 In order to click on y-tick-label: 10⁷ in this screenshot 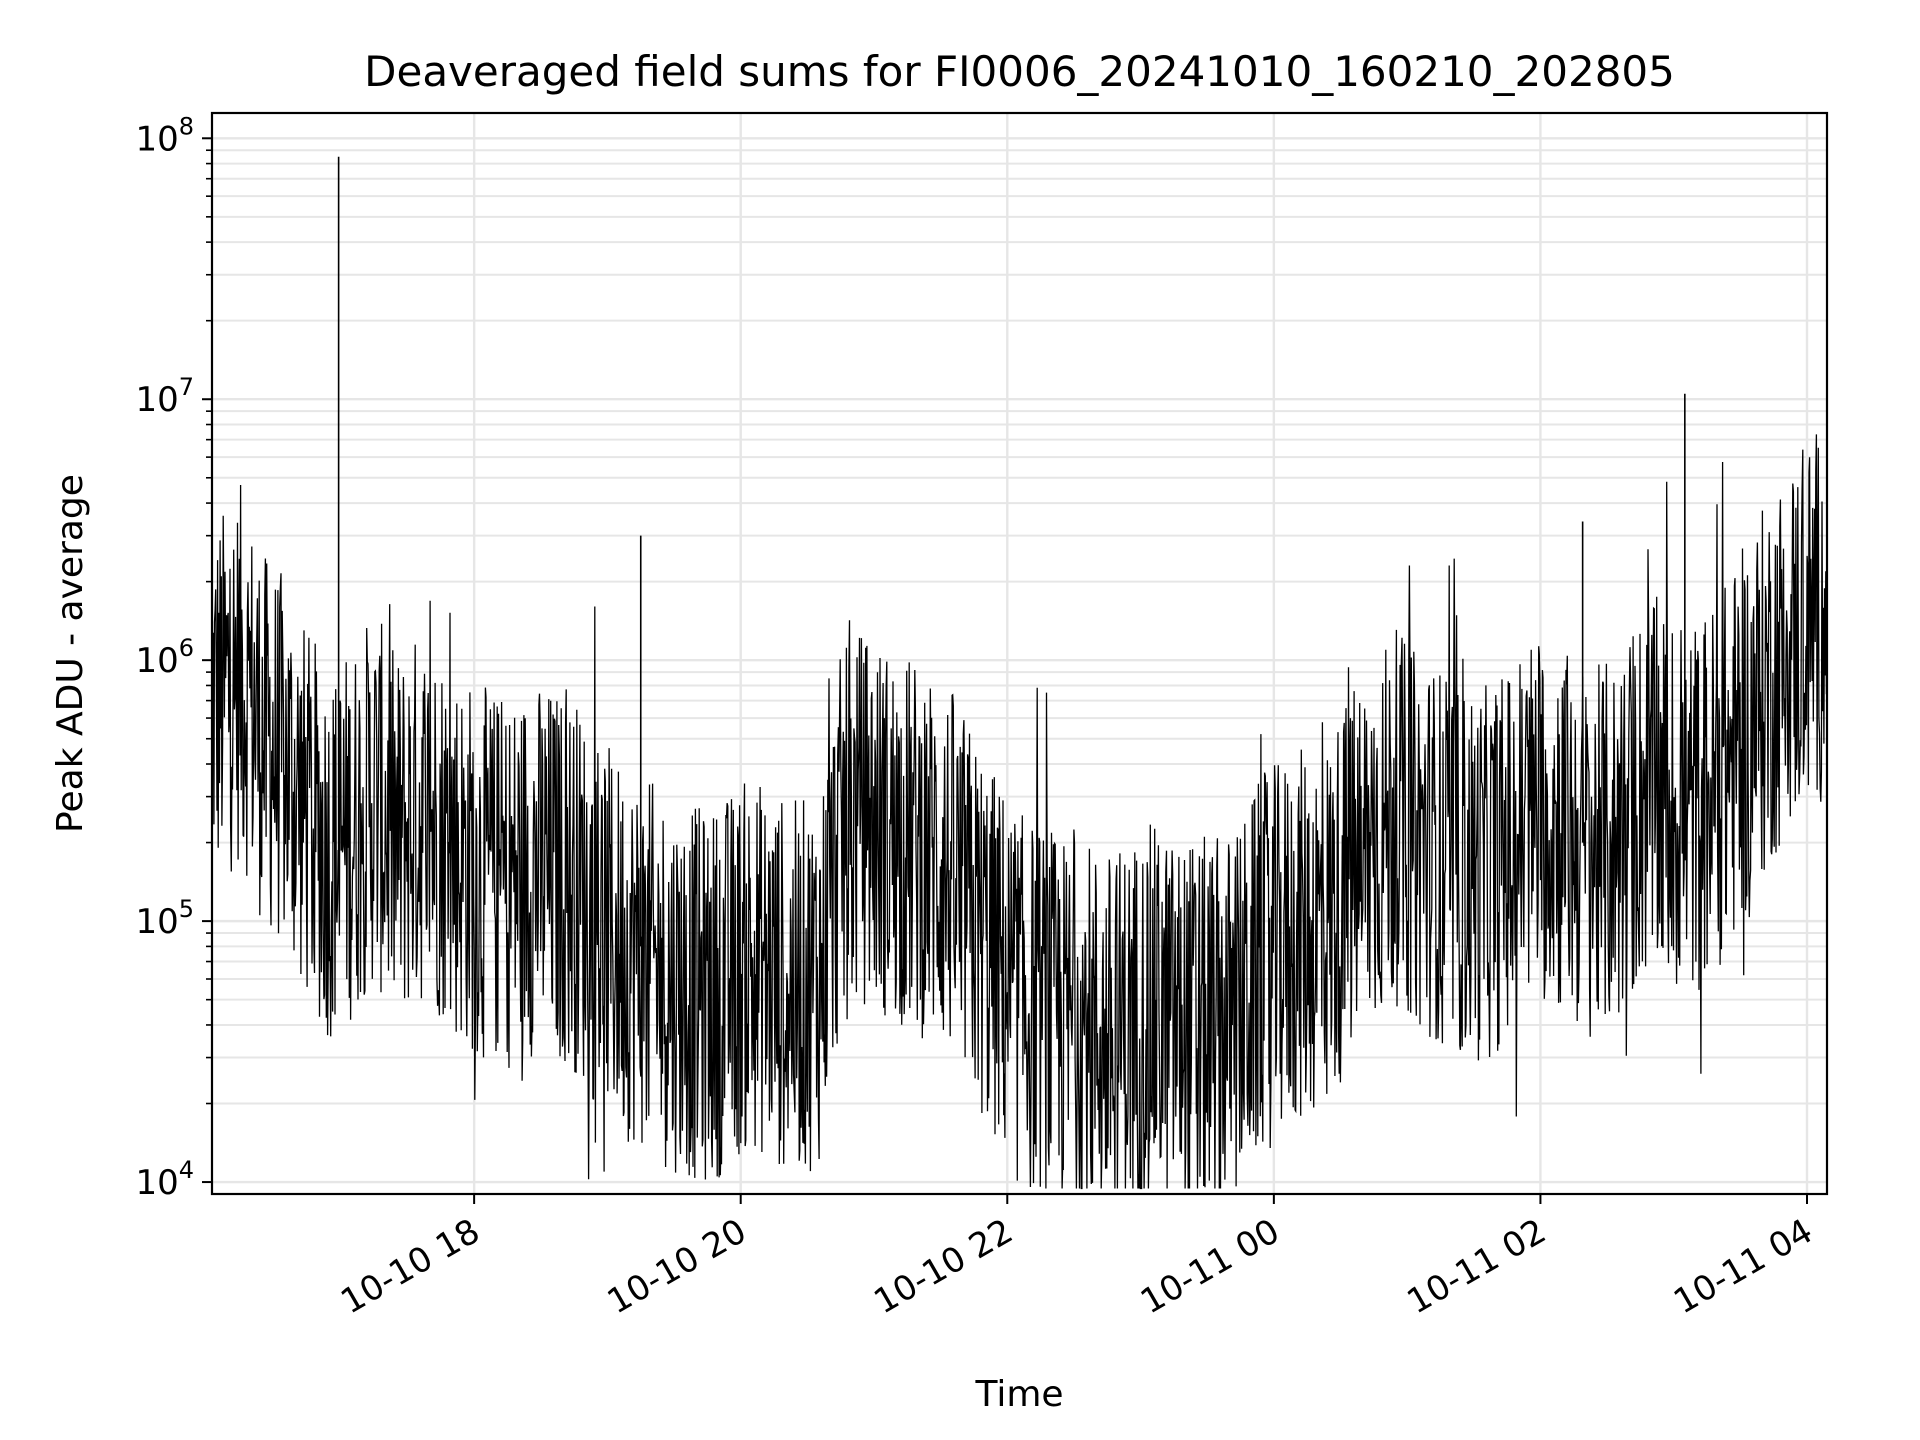, I will do `click(164, 396)`.